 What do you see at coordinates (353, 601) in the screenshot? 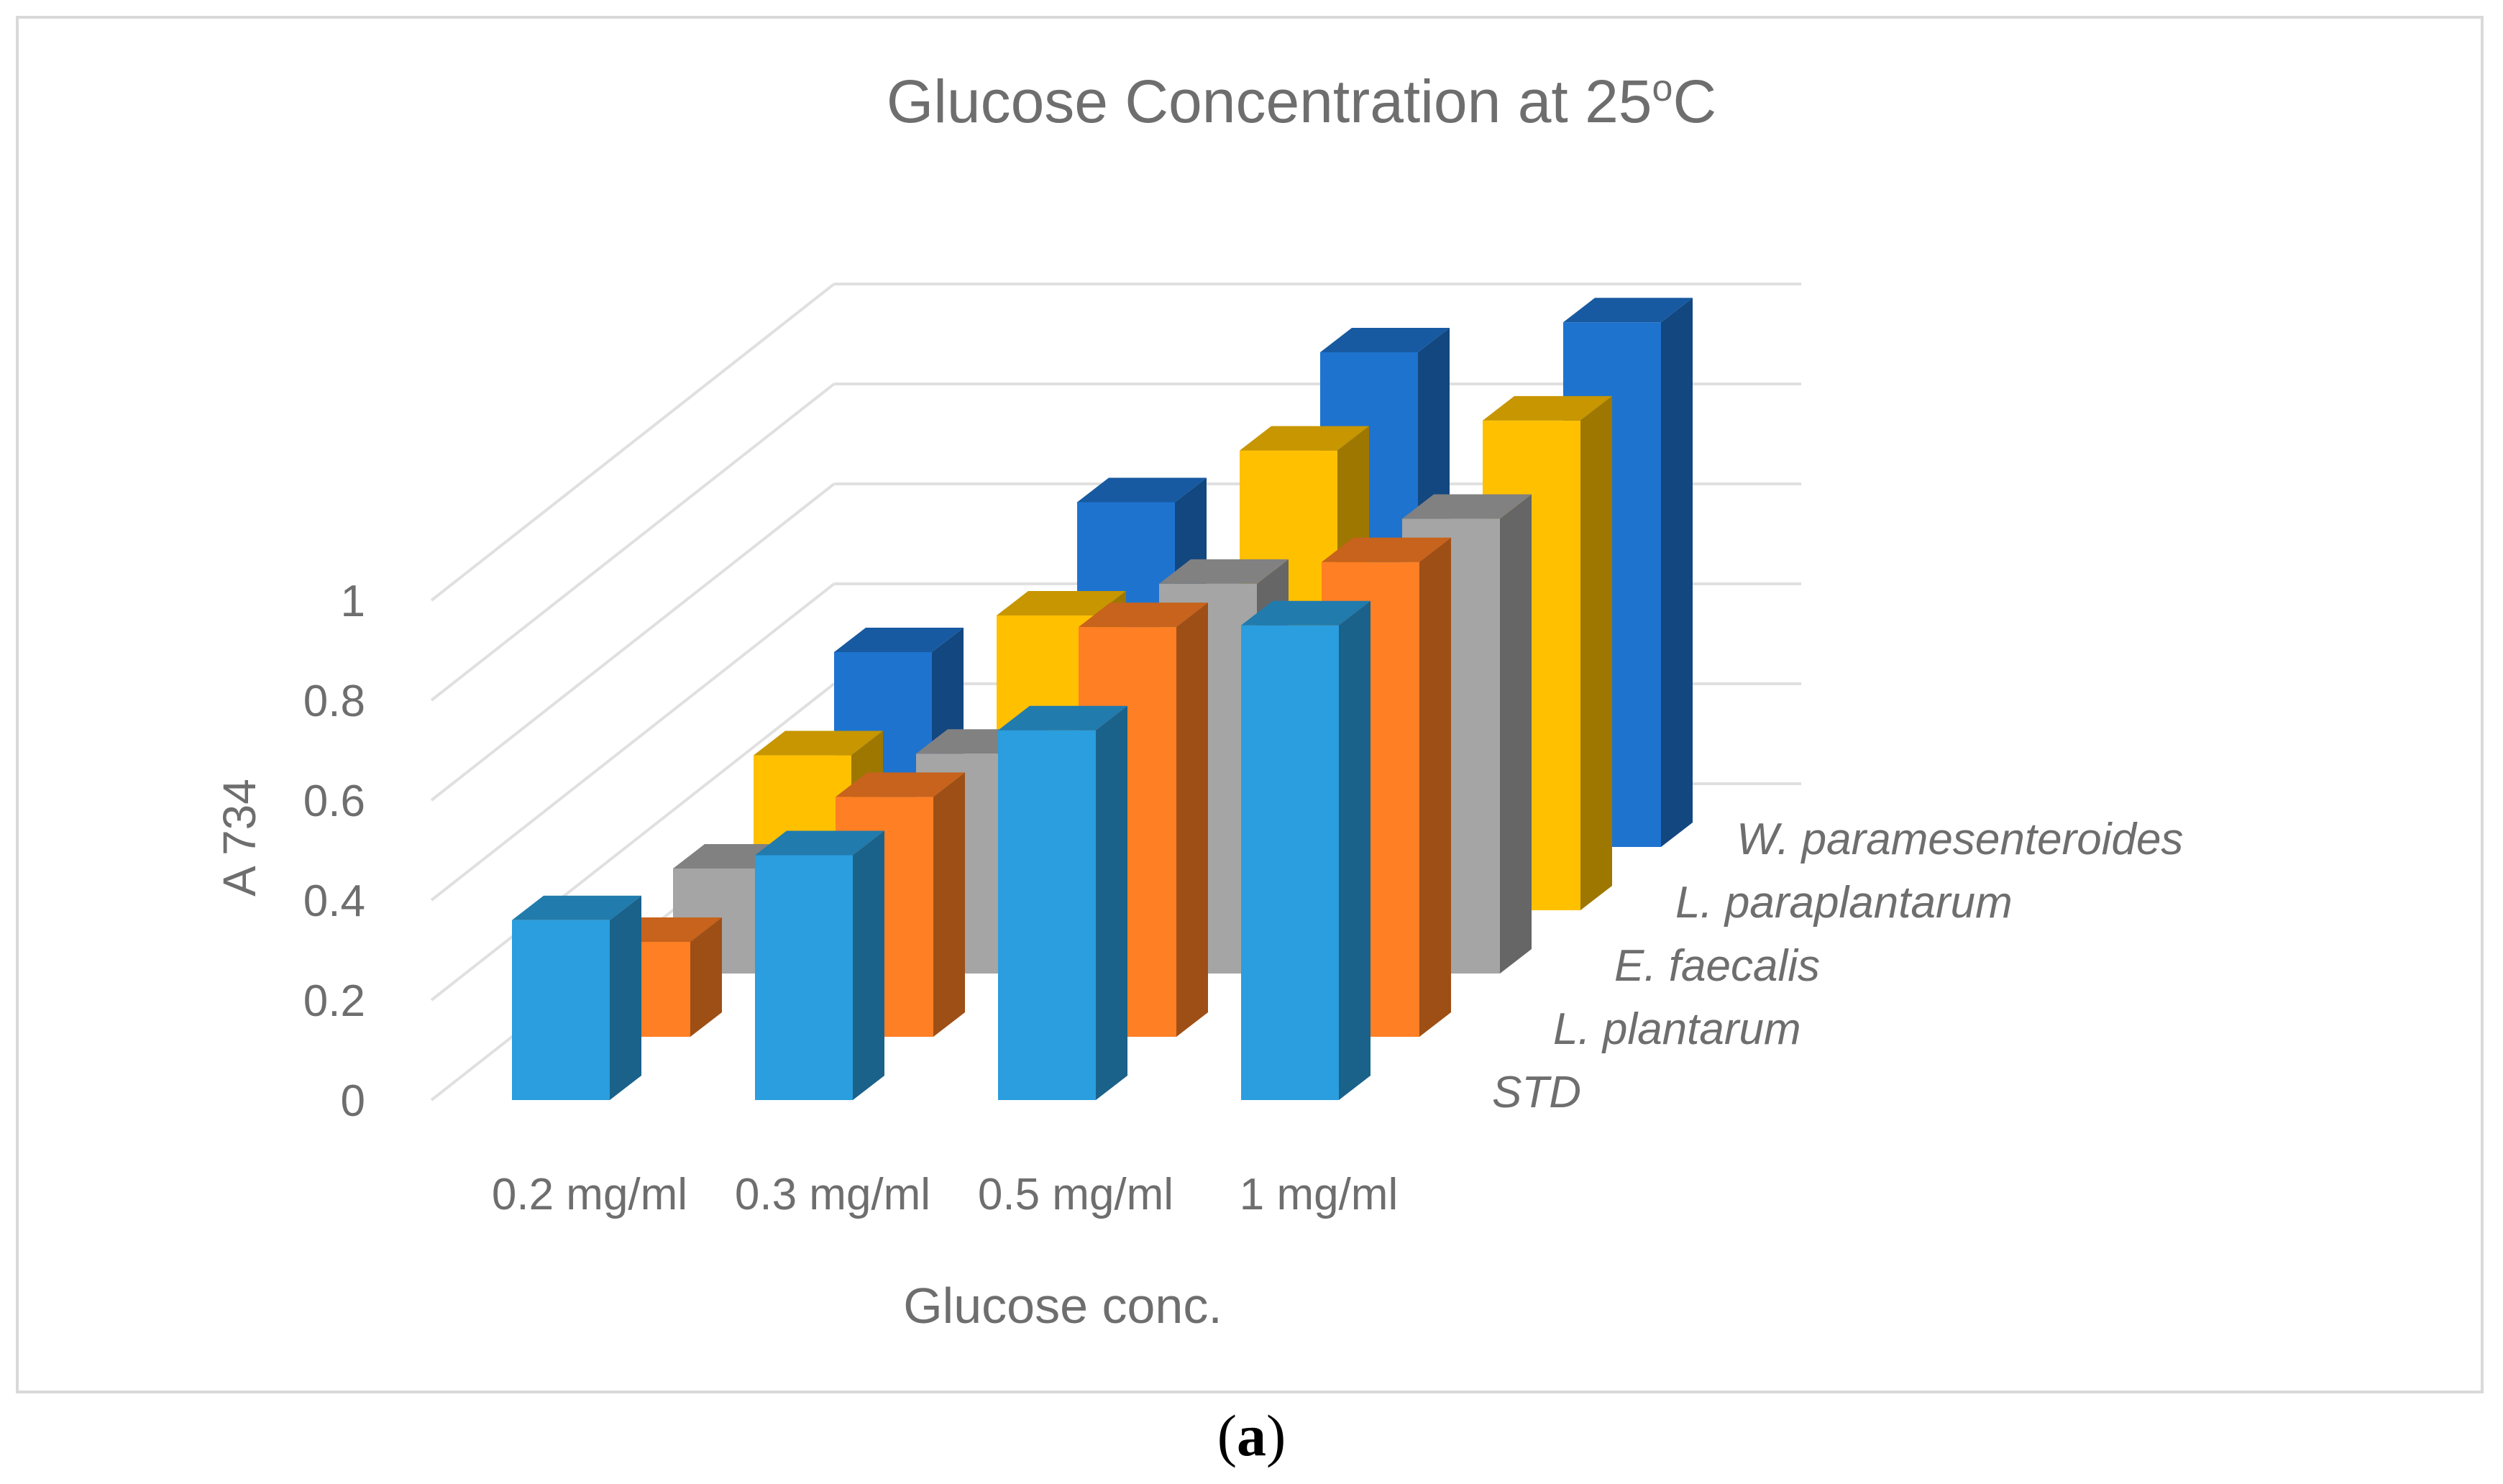
I see `y-tick-label: 1` at bounding box center [353, 601].